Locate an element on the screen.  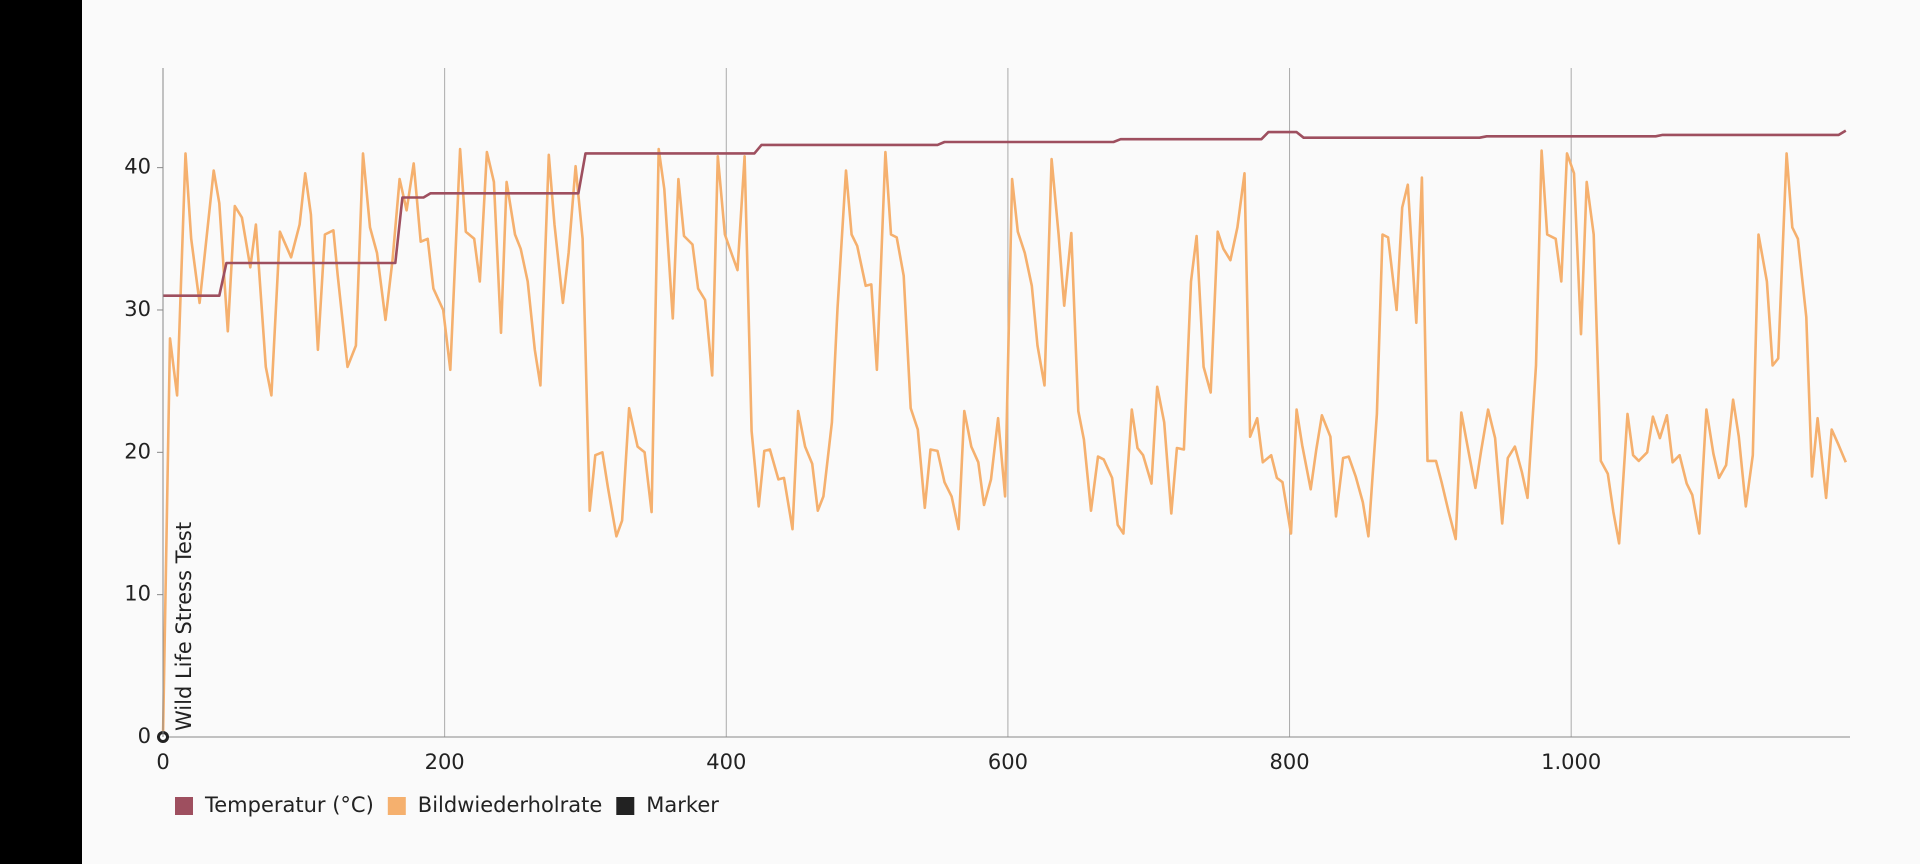
x-tick-label: 600 is located at coordinates (1008, 762).